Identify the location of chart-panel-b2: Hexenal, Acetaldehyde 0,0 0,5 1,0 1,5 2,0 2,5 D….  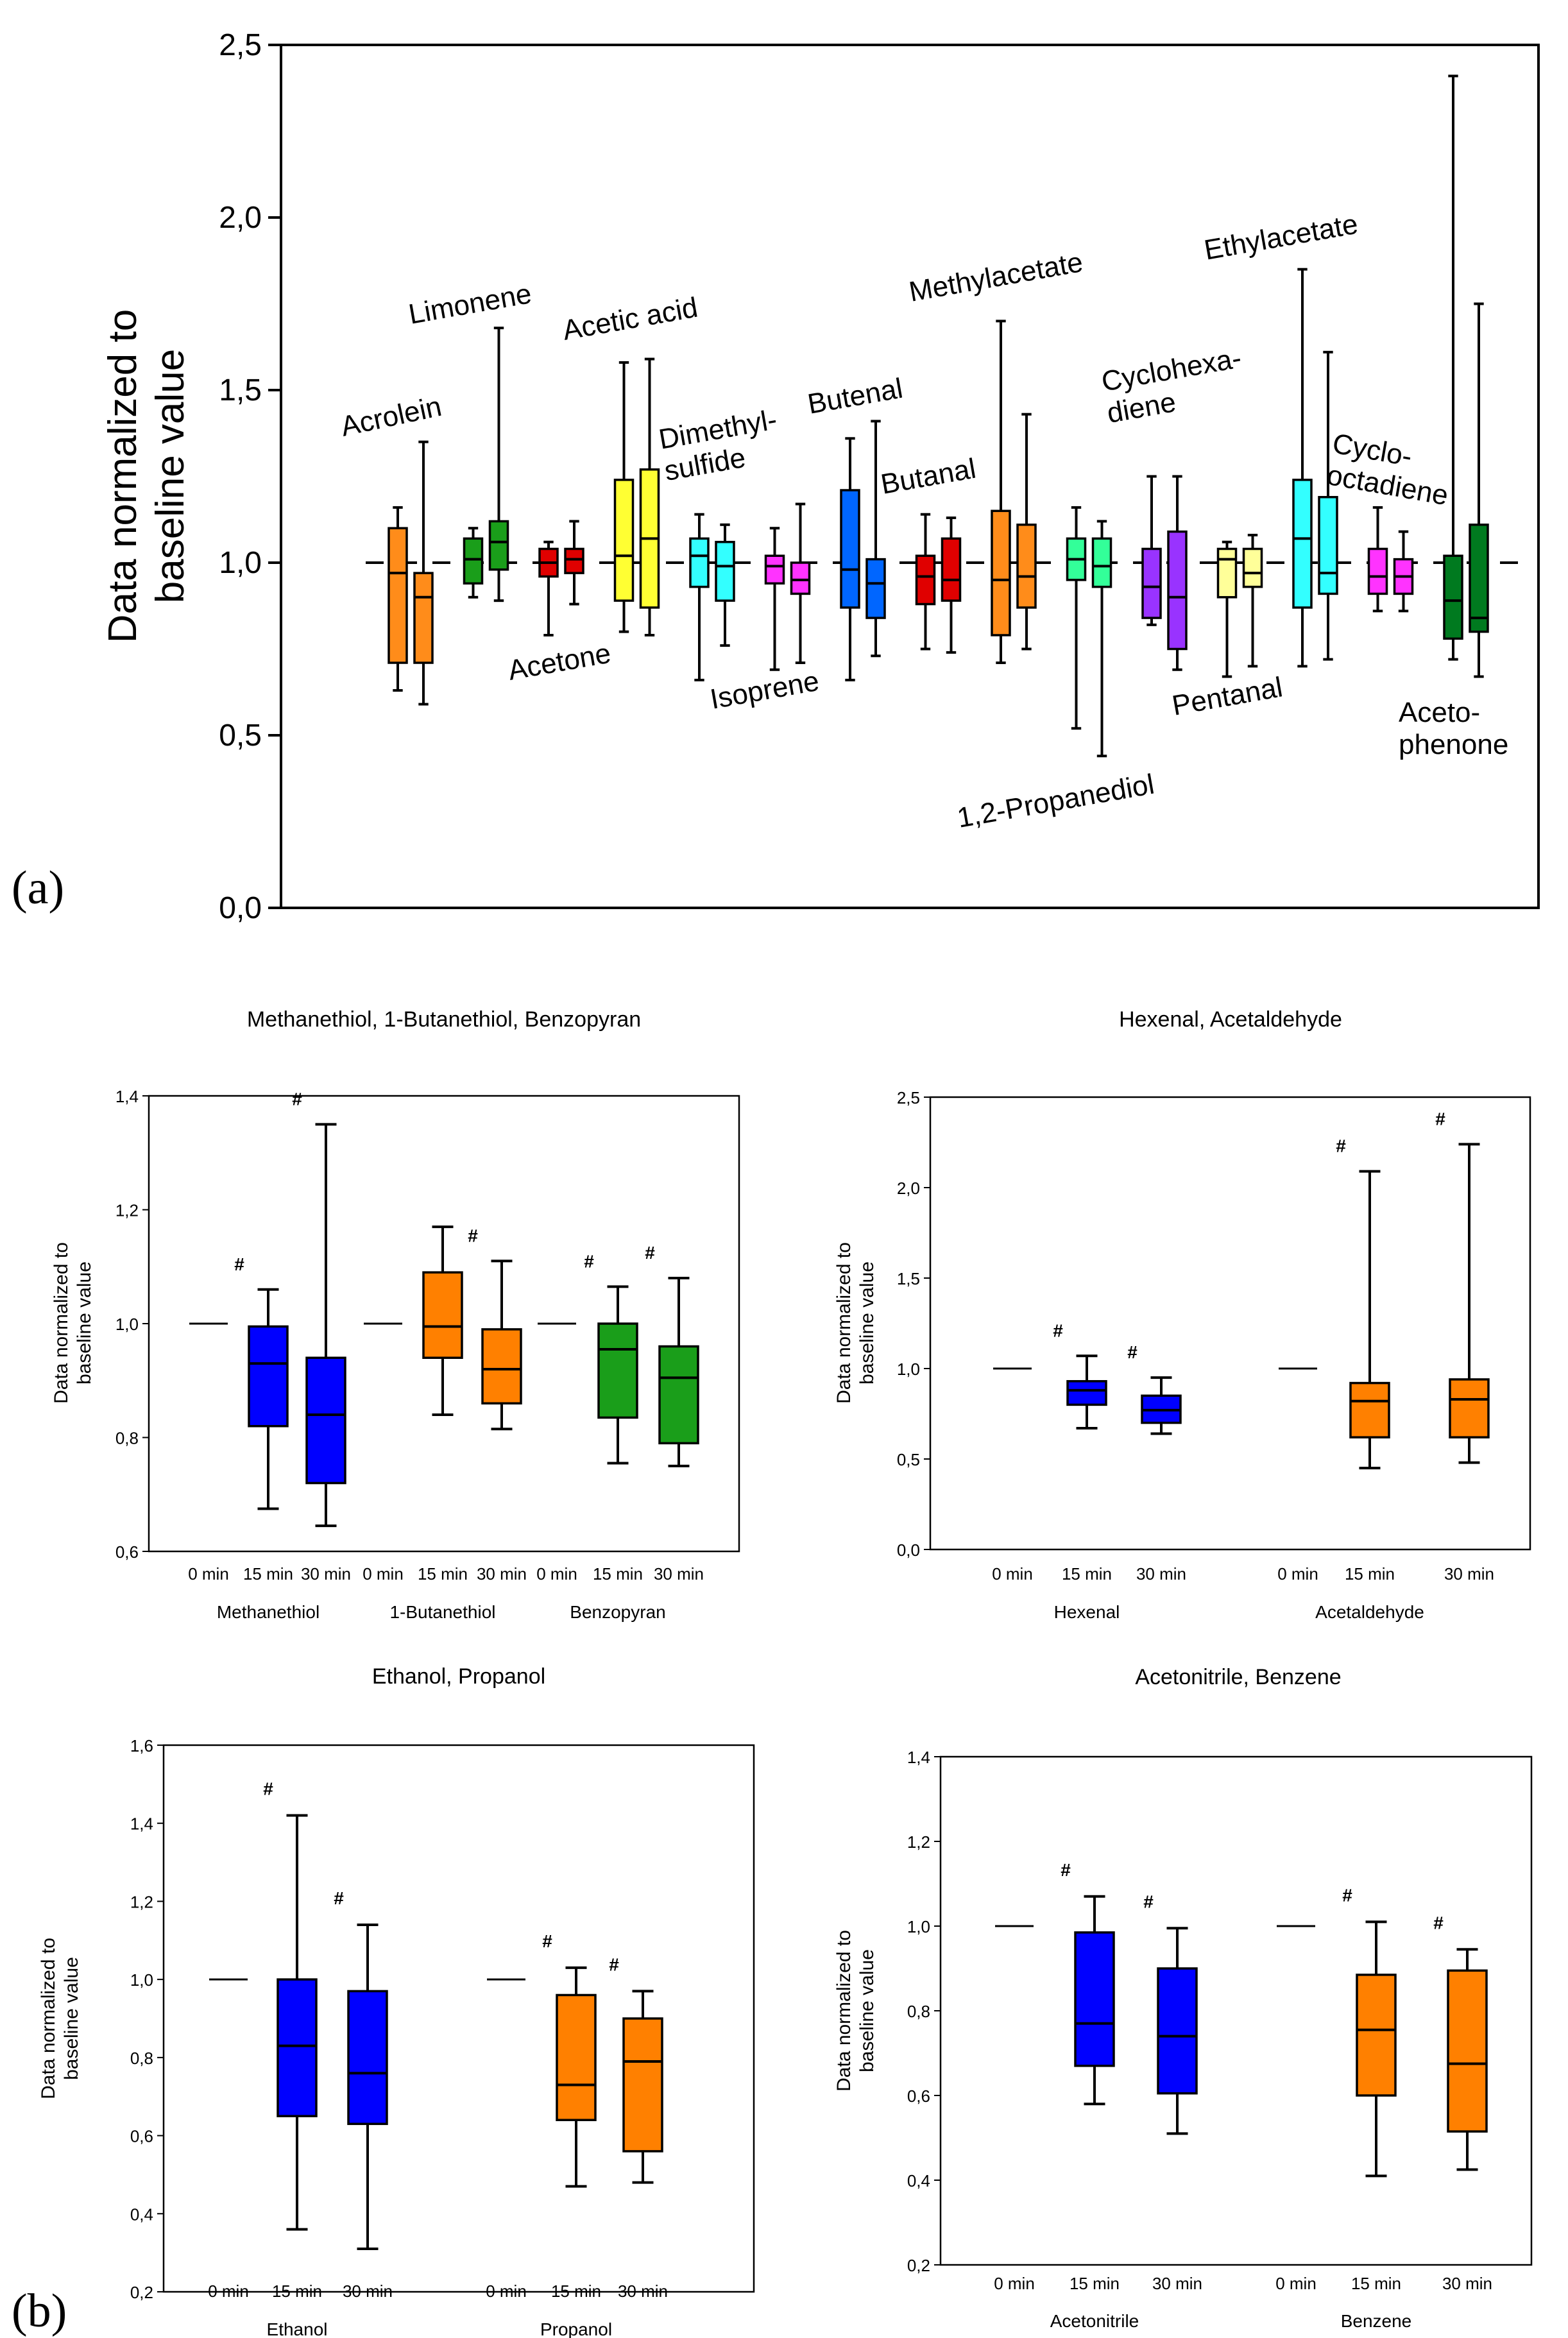
(1182, 1314).